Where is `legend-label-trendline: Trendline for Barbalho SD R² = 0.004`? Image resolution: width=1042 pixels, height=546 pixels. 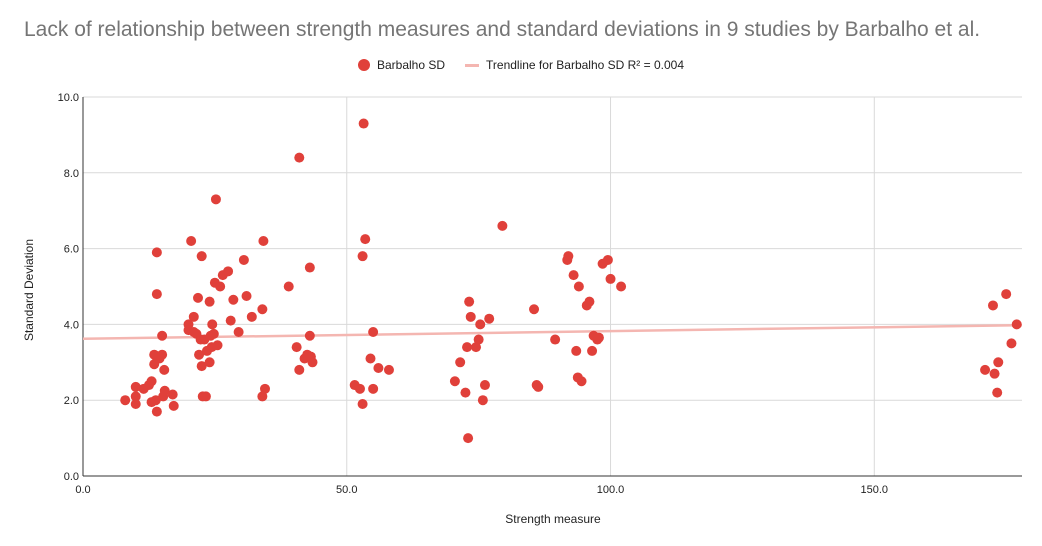
legend-label-trendline: Trendline for Barbalho SD R² = 0.004 is located at coordinates (585, 65).